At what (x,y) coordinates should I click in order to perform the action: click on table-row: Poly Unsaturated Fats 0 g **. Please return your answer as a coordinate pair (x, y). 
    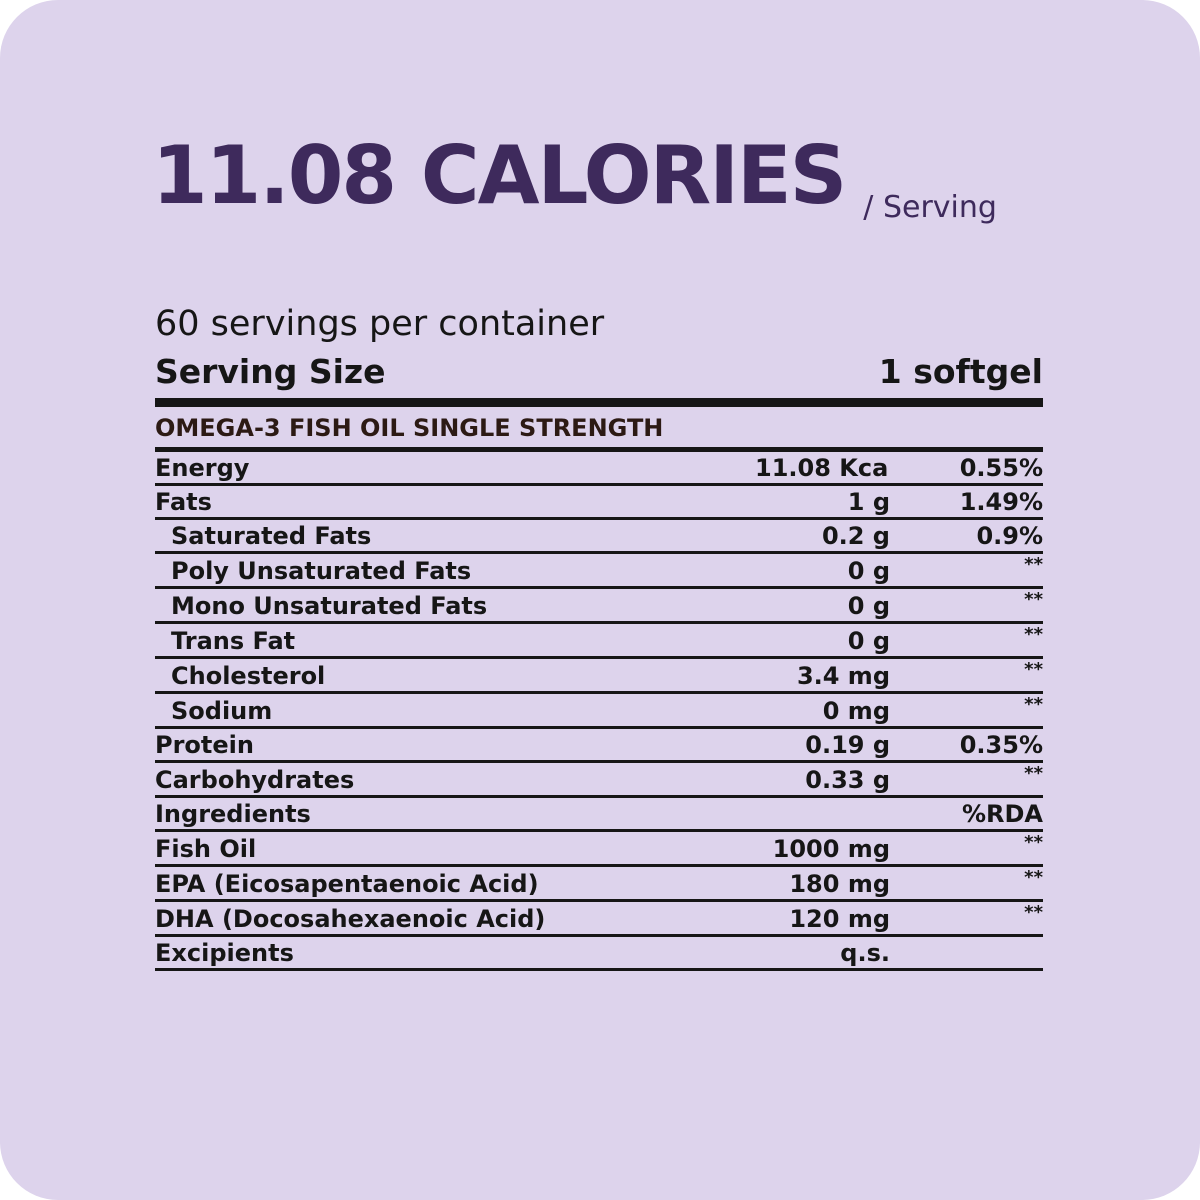
    Looking at the image, I should click on (599, 570).